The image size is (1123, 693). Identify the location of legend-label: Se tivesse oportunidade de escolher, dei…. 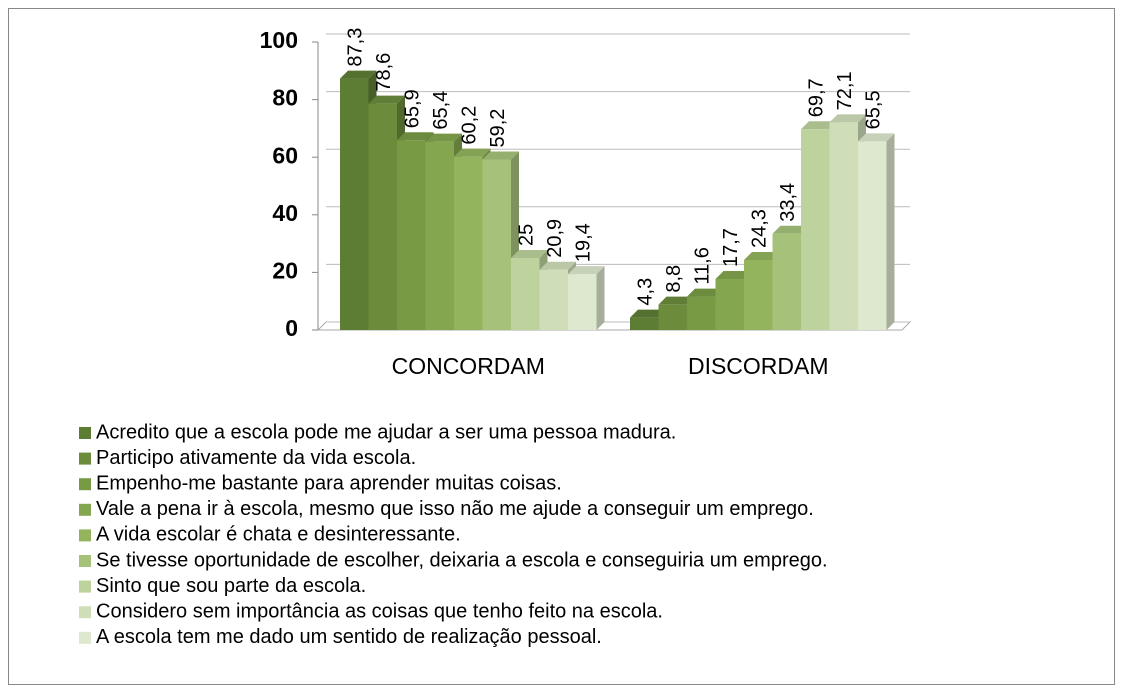
(462, 560).